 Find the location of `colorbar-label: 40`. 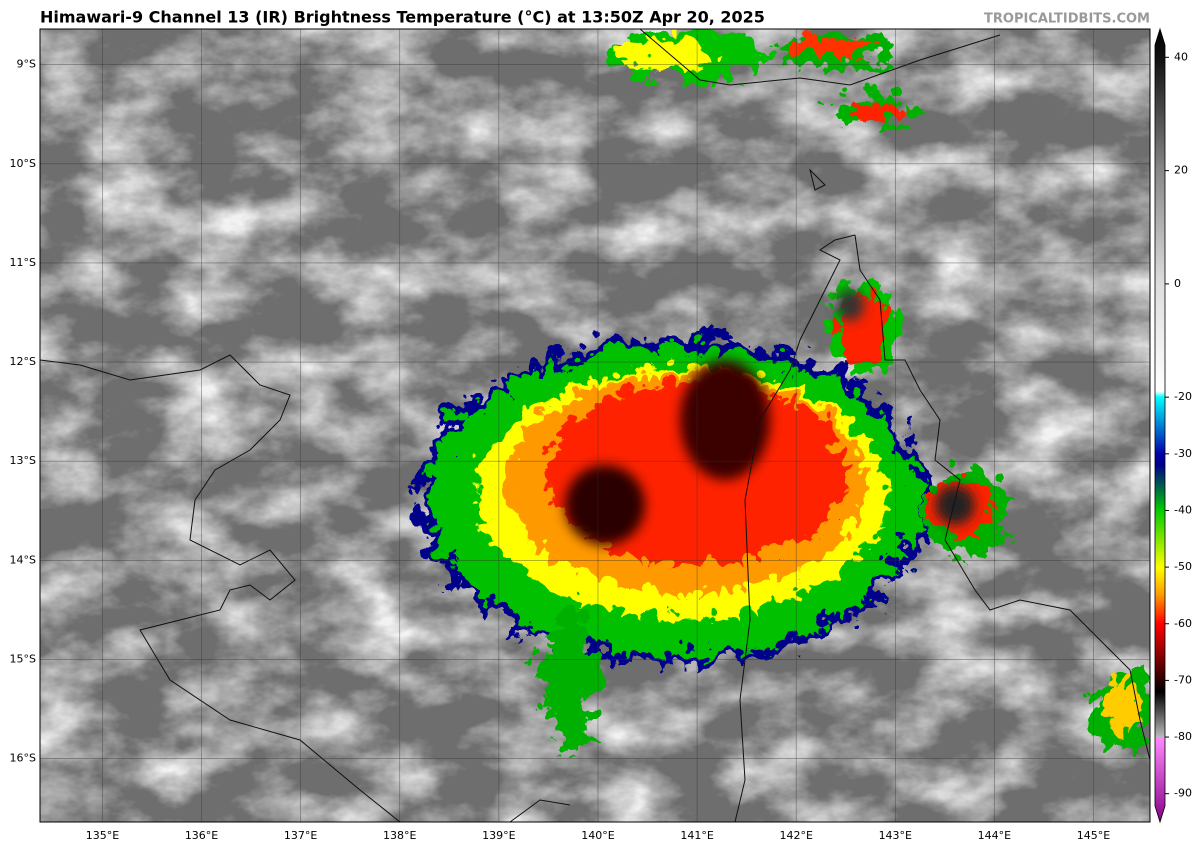

colorbar-label: 40 is located at coordinates (1181, 56).